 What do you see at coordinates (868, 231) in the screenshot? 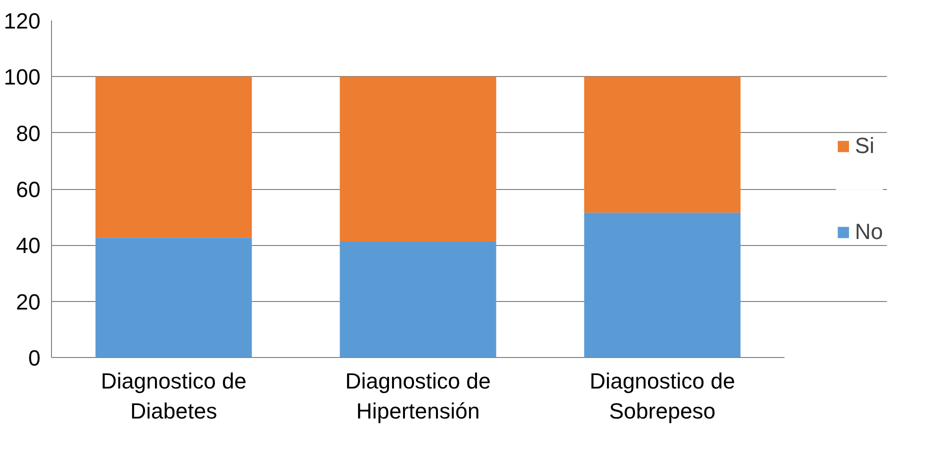
I see `legend-label: No` at bounding box center [868, 231].